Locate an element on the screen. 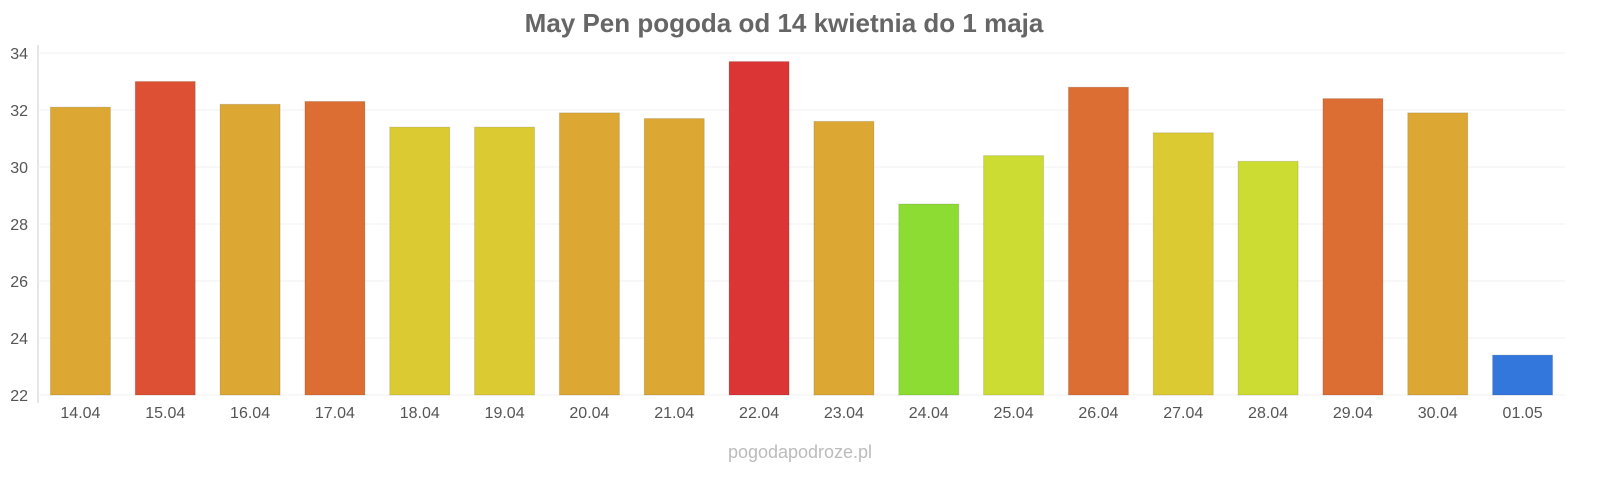  bar-20.04 is located at coordinates (589, 254).